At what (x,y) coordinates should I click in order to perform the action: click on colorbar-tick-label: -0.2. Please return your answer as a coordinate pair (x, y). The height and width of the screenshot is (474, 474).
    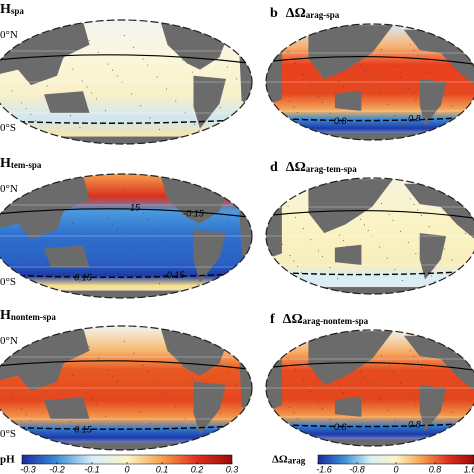
    Looking at the image, I should click on (57, 469).